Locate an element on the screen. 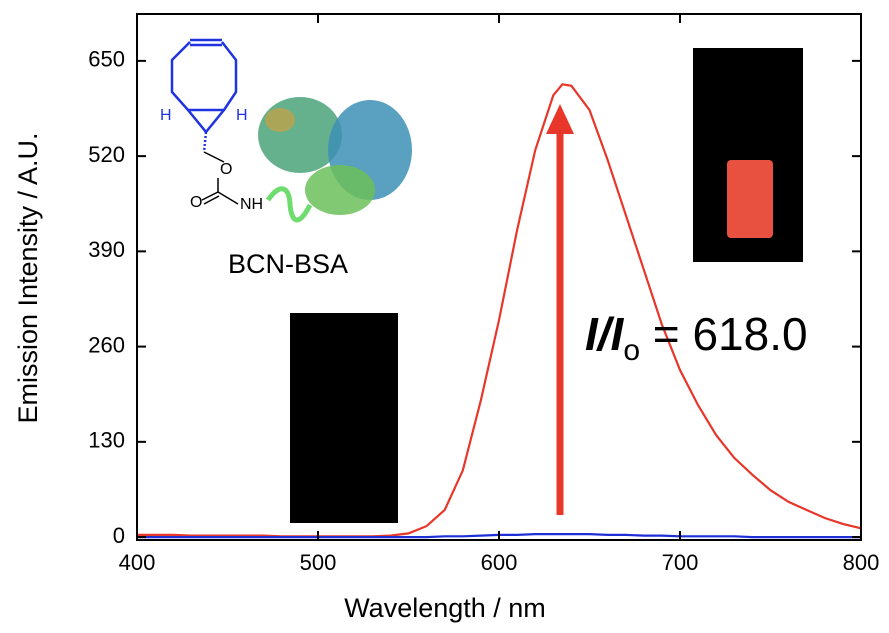 This screenshot has width=889, height=633. y-tick-label: 390 is located at coordinates (106, 249).